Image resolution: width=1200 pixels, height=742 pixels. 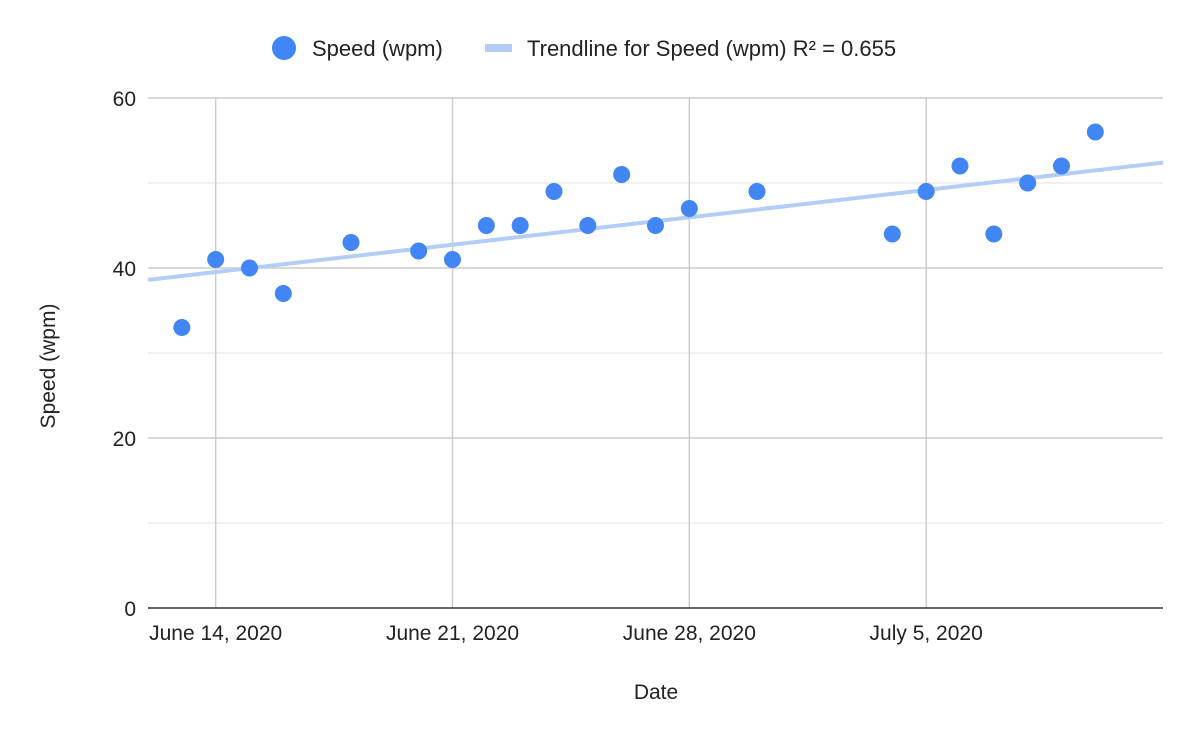 I want to click on x-tick-label: June 14, 2020, so click(x=215, y=633).